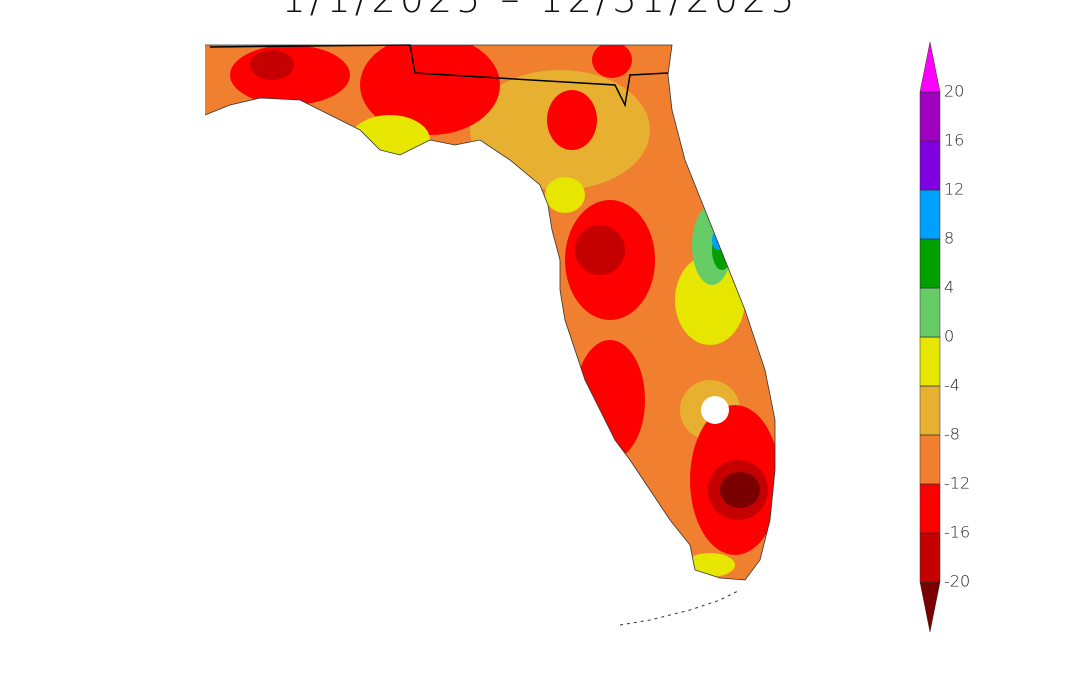 This screenshot has height=675, width=1080. What do you see at coordinates (949, 336) in the screenshot?
I see `colorbar-label: 0` at bounding box center [949, 336].